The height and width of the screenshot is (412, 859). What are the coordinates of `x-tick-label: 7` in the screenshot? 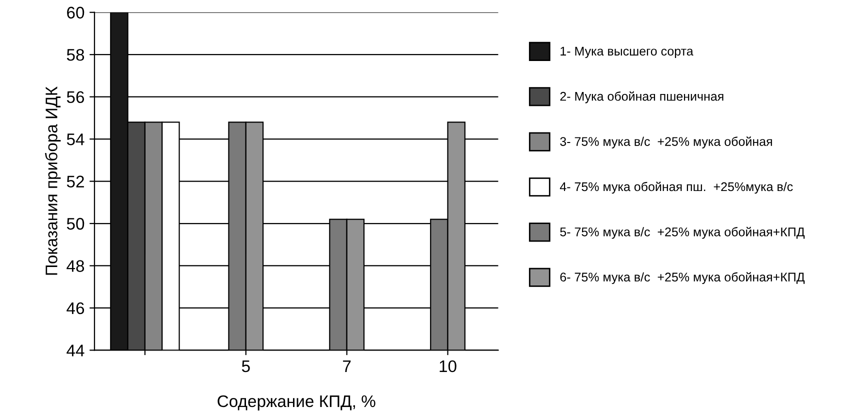 It's located at (347, 366).